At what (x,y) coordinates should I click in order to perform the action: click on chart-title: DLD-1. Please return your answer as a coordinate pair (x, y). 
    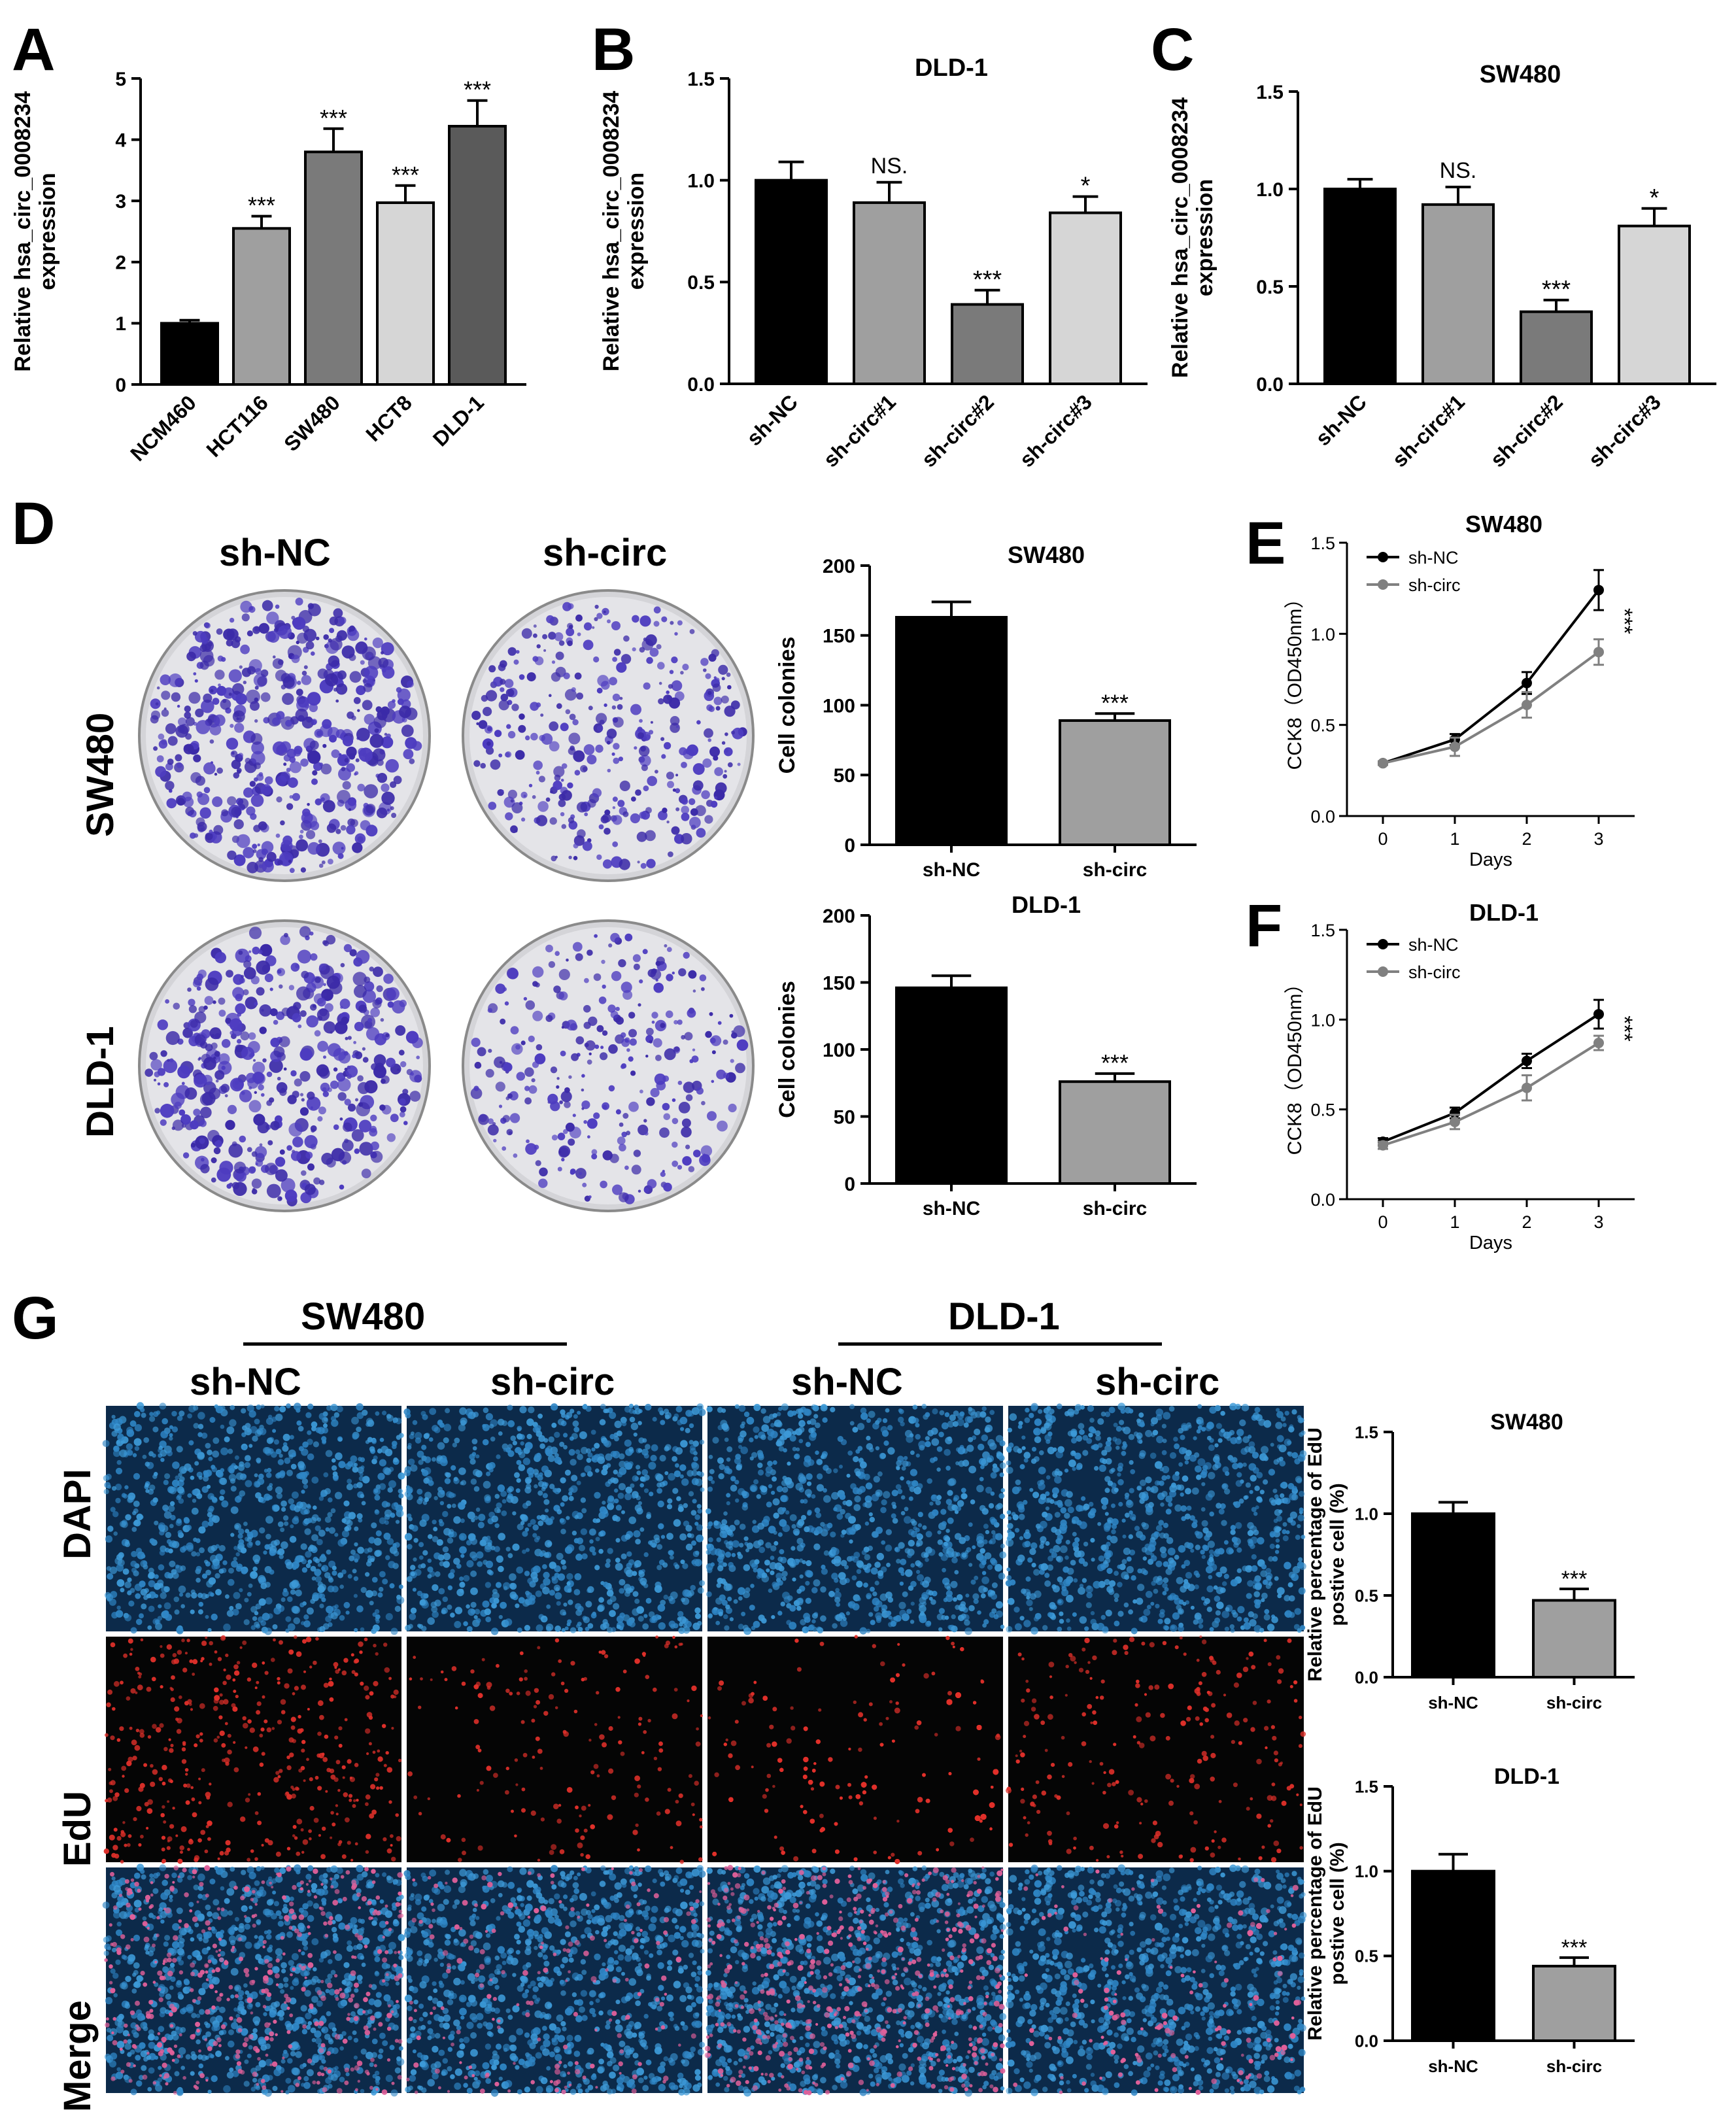
    Looking at the image, I should click on (1046, 904).